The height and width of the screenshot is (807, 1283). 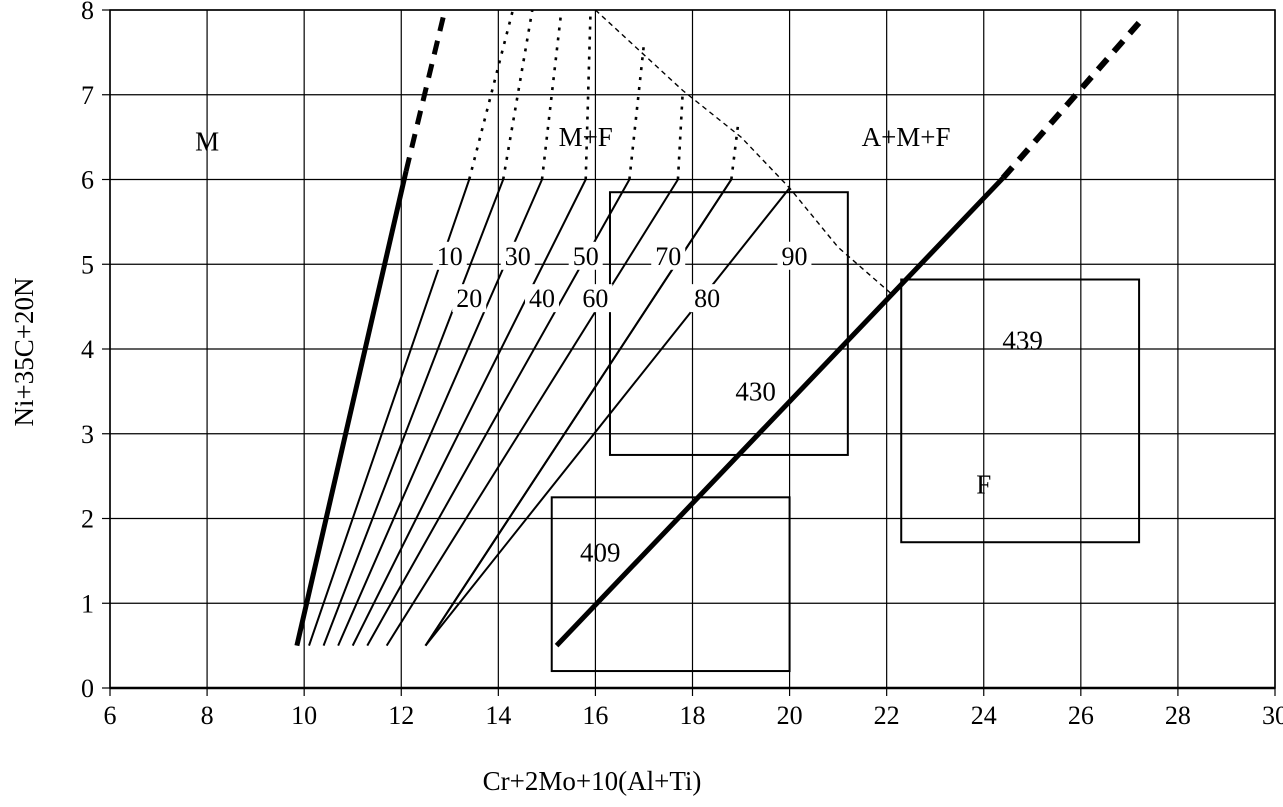 I want to click on x-tick-label: 8, so click(x=207, y=715).